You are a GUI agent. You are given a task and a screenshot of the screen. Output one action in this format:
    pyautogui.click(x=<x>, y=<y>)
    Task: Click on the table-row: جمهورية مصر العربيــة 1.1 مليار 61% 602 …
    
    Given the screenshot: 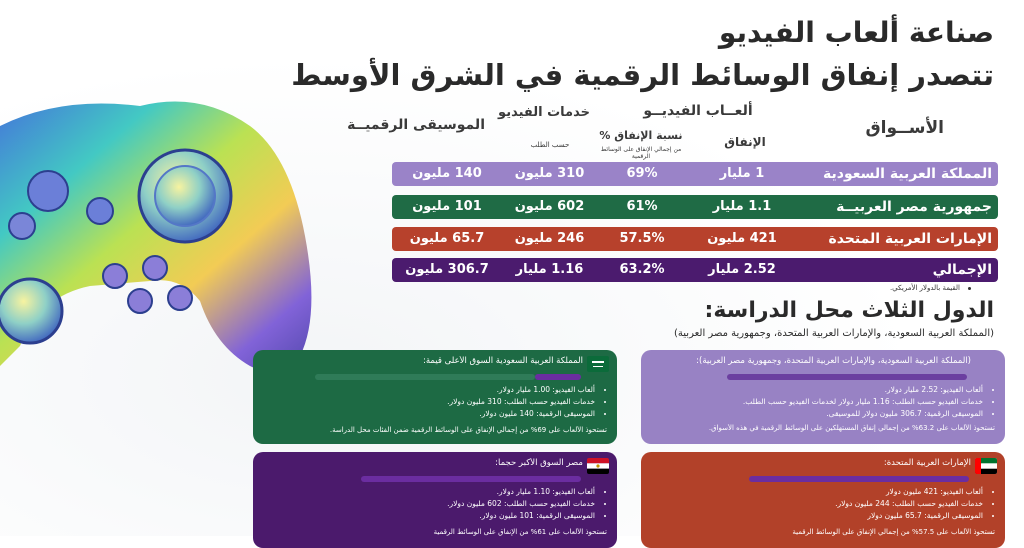 What is the action you would take?
    pyautogui.click(x=695, y=207)
    